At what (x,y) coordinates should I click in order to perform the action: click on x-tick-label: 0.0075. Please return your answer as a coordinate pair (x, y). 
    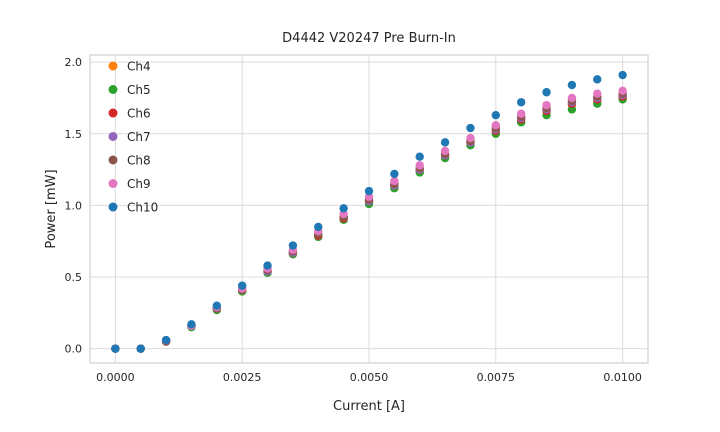
    Looking at the image, I should click on (496, 377).